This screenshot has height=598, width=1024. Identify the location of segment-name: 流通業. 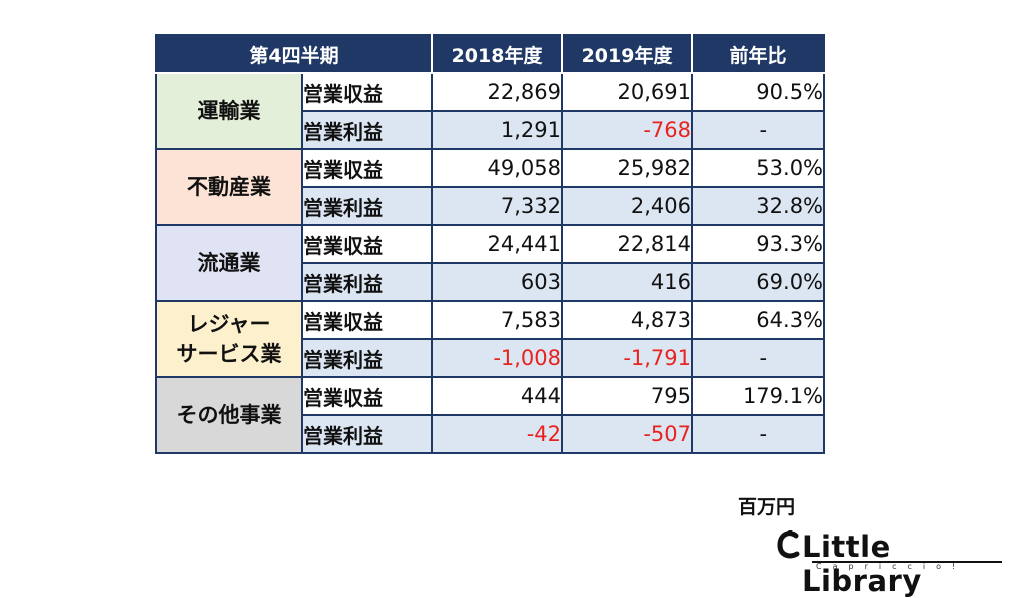
(229, 263).